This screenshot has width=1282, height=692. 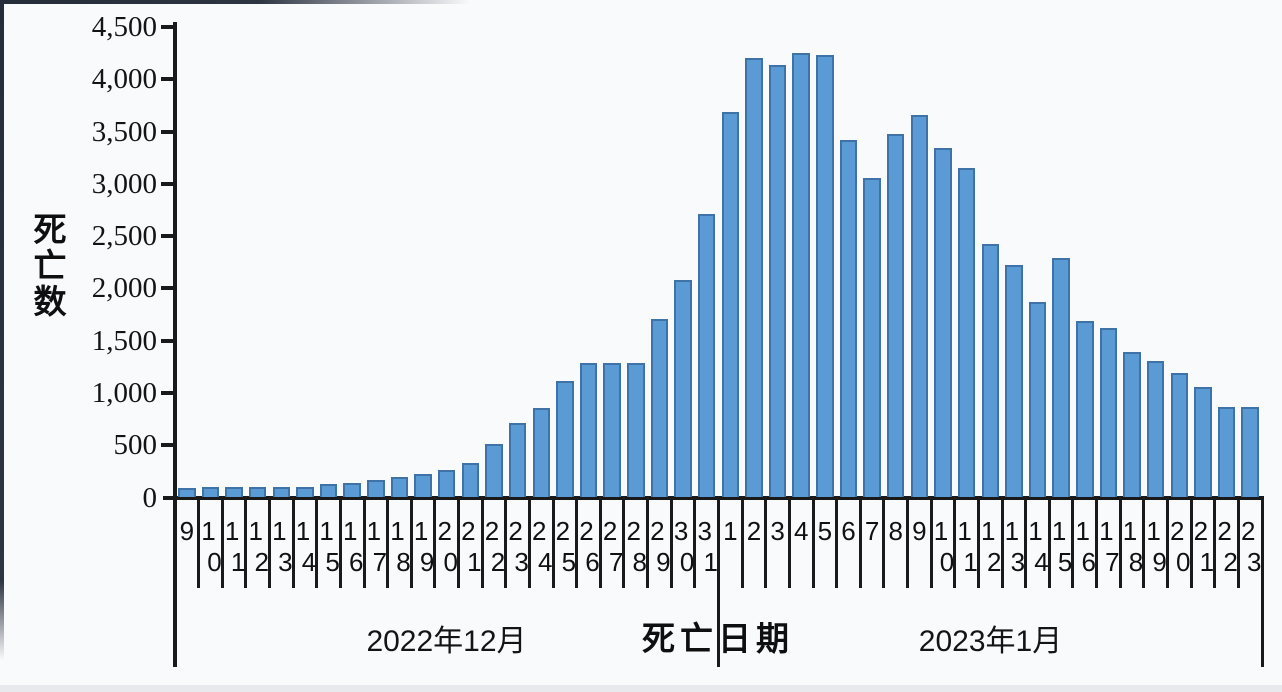 What do you see at coordinates (2, 330) in the screenshot?
I see `photo-edge-left` at bounding box center [2, 330].